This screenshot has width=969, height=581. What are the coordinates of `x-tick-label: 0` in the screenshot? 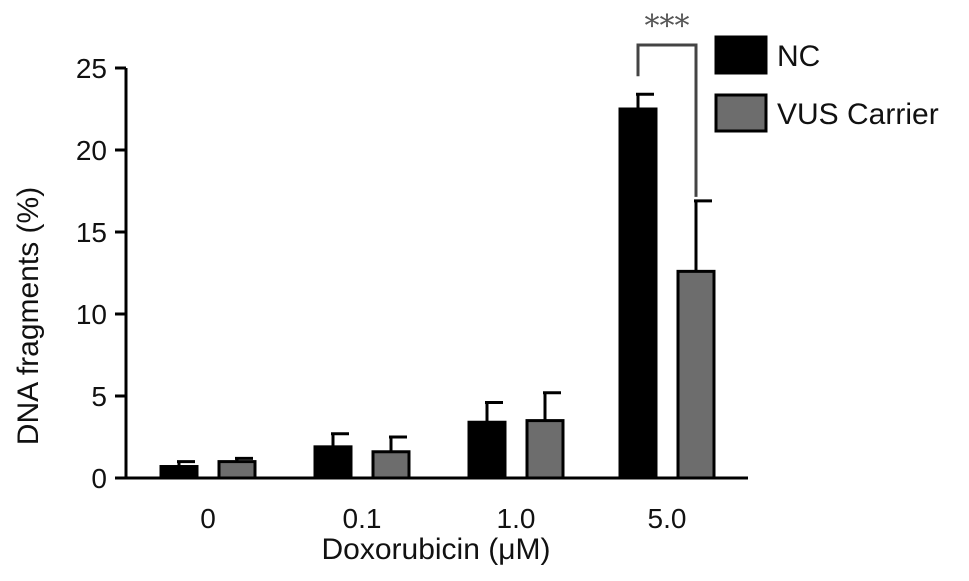 It's located at (208, 518).